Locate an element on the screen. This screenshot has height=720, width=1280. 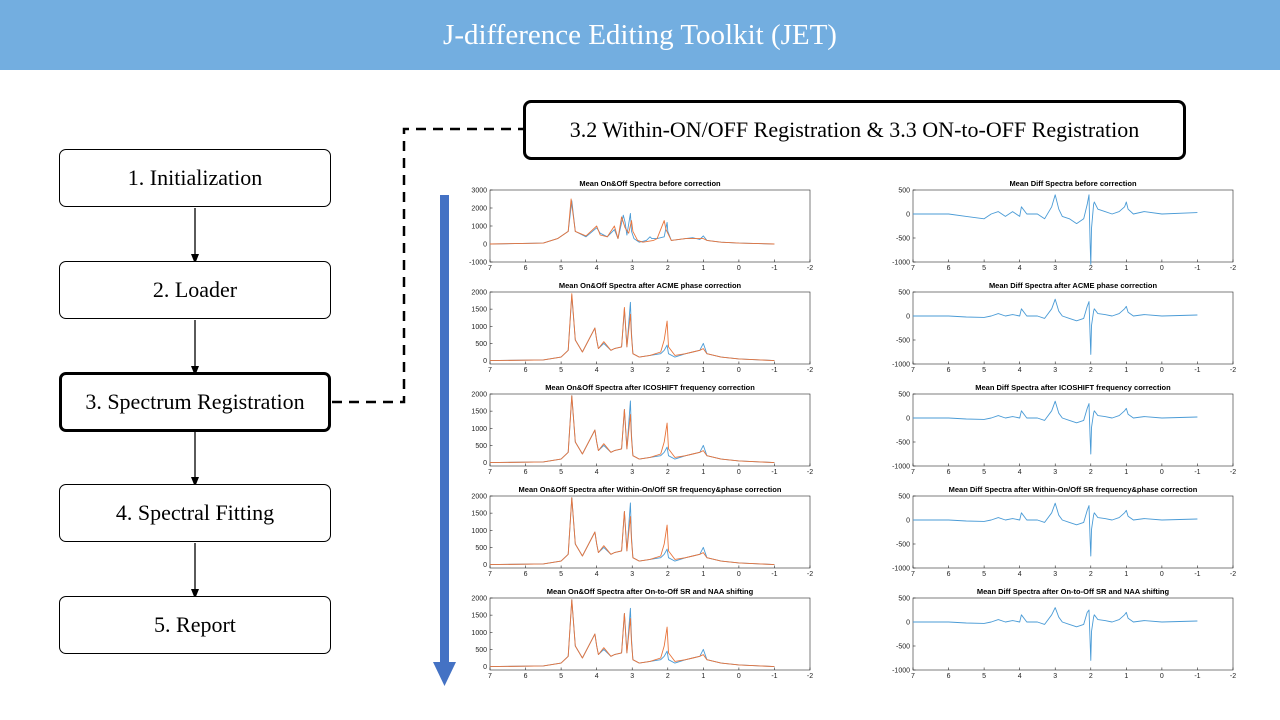
step-spectral-fitting: 4. Spectral Fitting is located at coordinates (195, 513).